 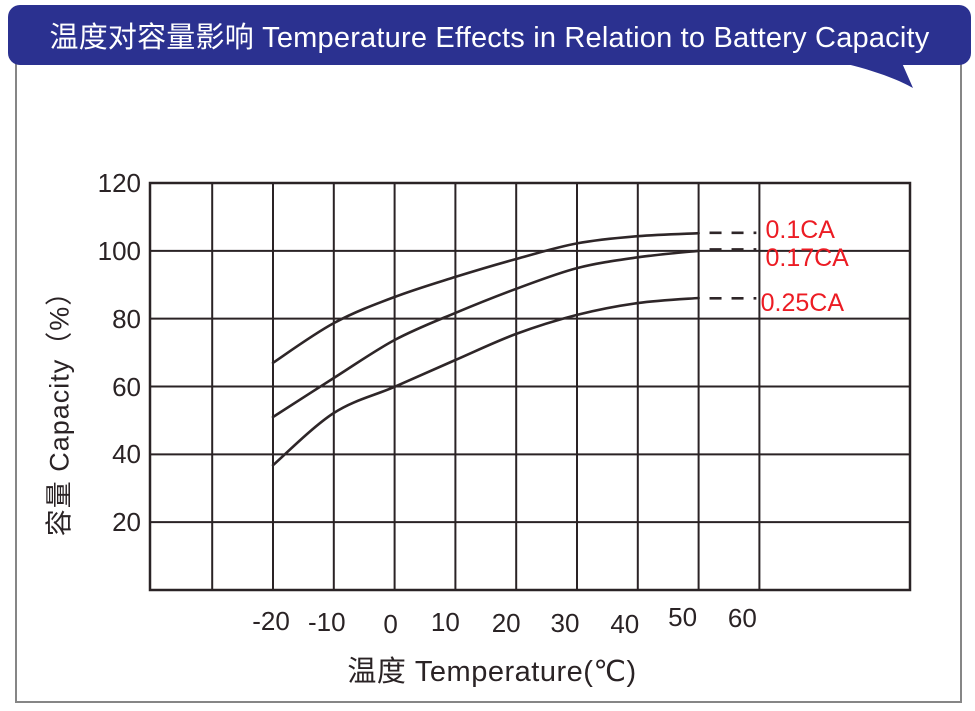 I want to click on x-axis-title: 温度 Temperature(℃), so click(x=492, y=672).